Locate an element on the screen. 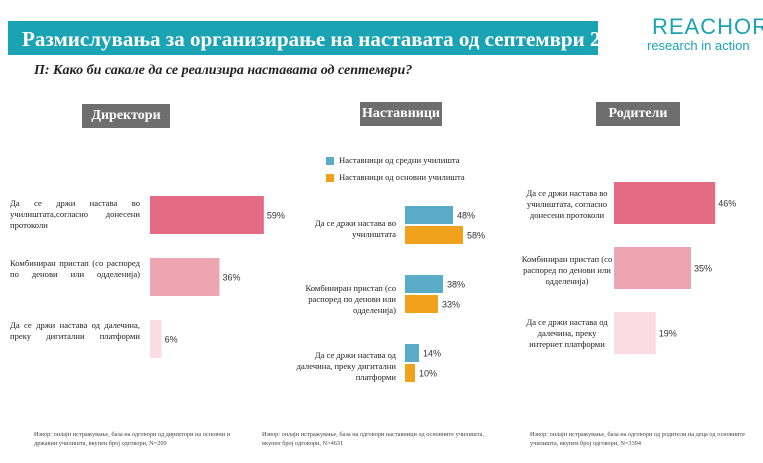 The width and height of the screenshot is (763, 463). teachers-header: Наставници is located at coordinates (401, 114).